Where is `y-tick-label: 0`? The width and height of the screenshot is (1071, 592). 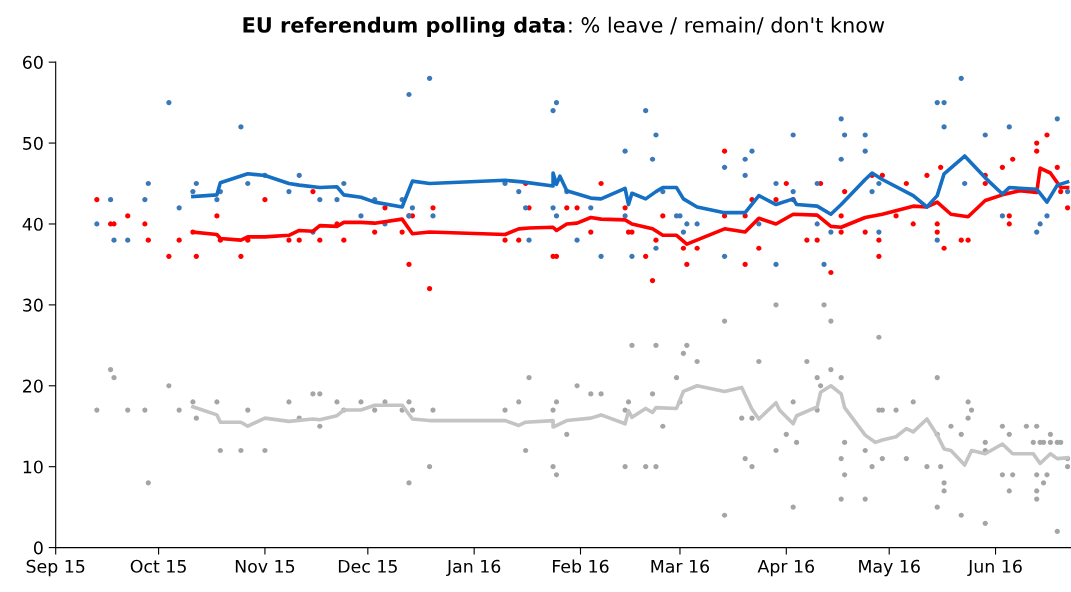
y-tick-label: 0 is located at coordinates (38, 548).